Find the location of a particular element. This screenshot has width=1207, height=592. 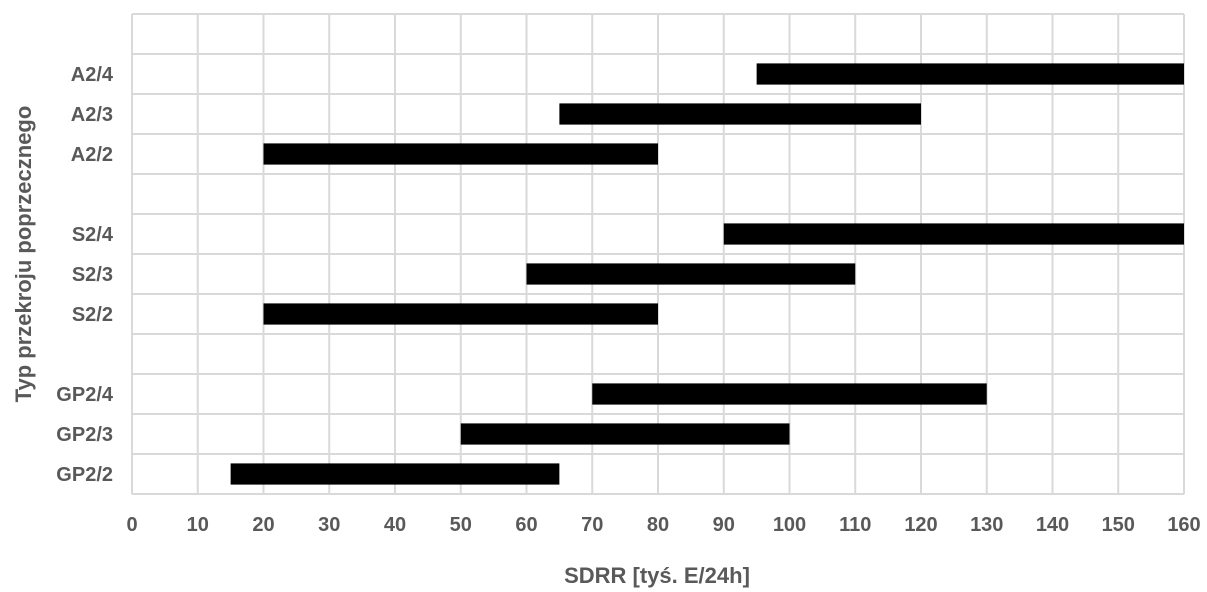

y-tick-label: A2/3 is located at coordinates (92, 115).